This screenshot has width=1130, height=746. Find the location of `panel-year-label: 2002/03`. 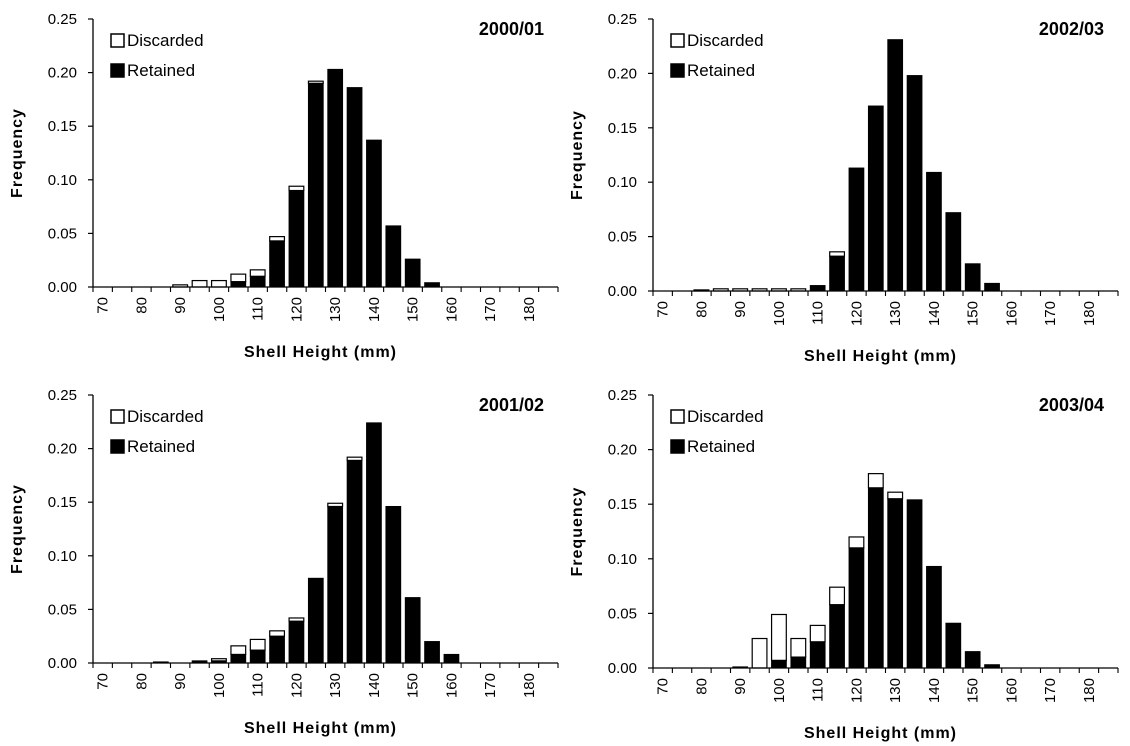

panel-year-label: 2002/03 is located at coordinates (1071, 29).